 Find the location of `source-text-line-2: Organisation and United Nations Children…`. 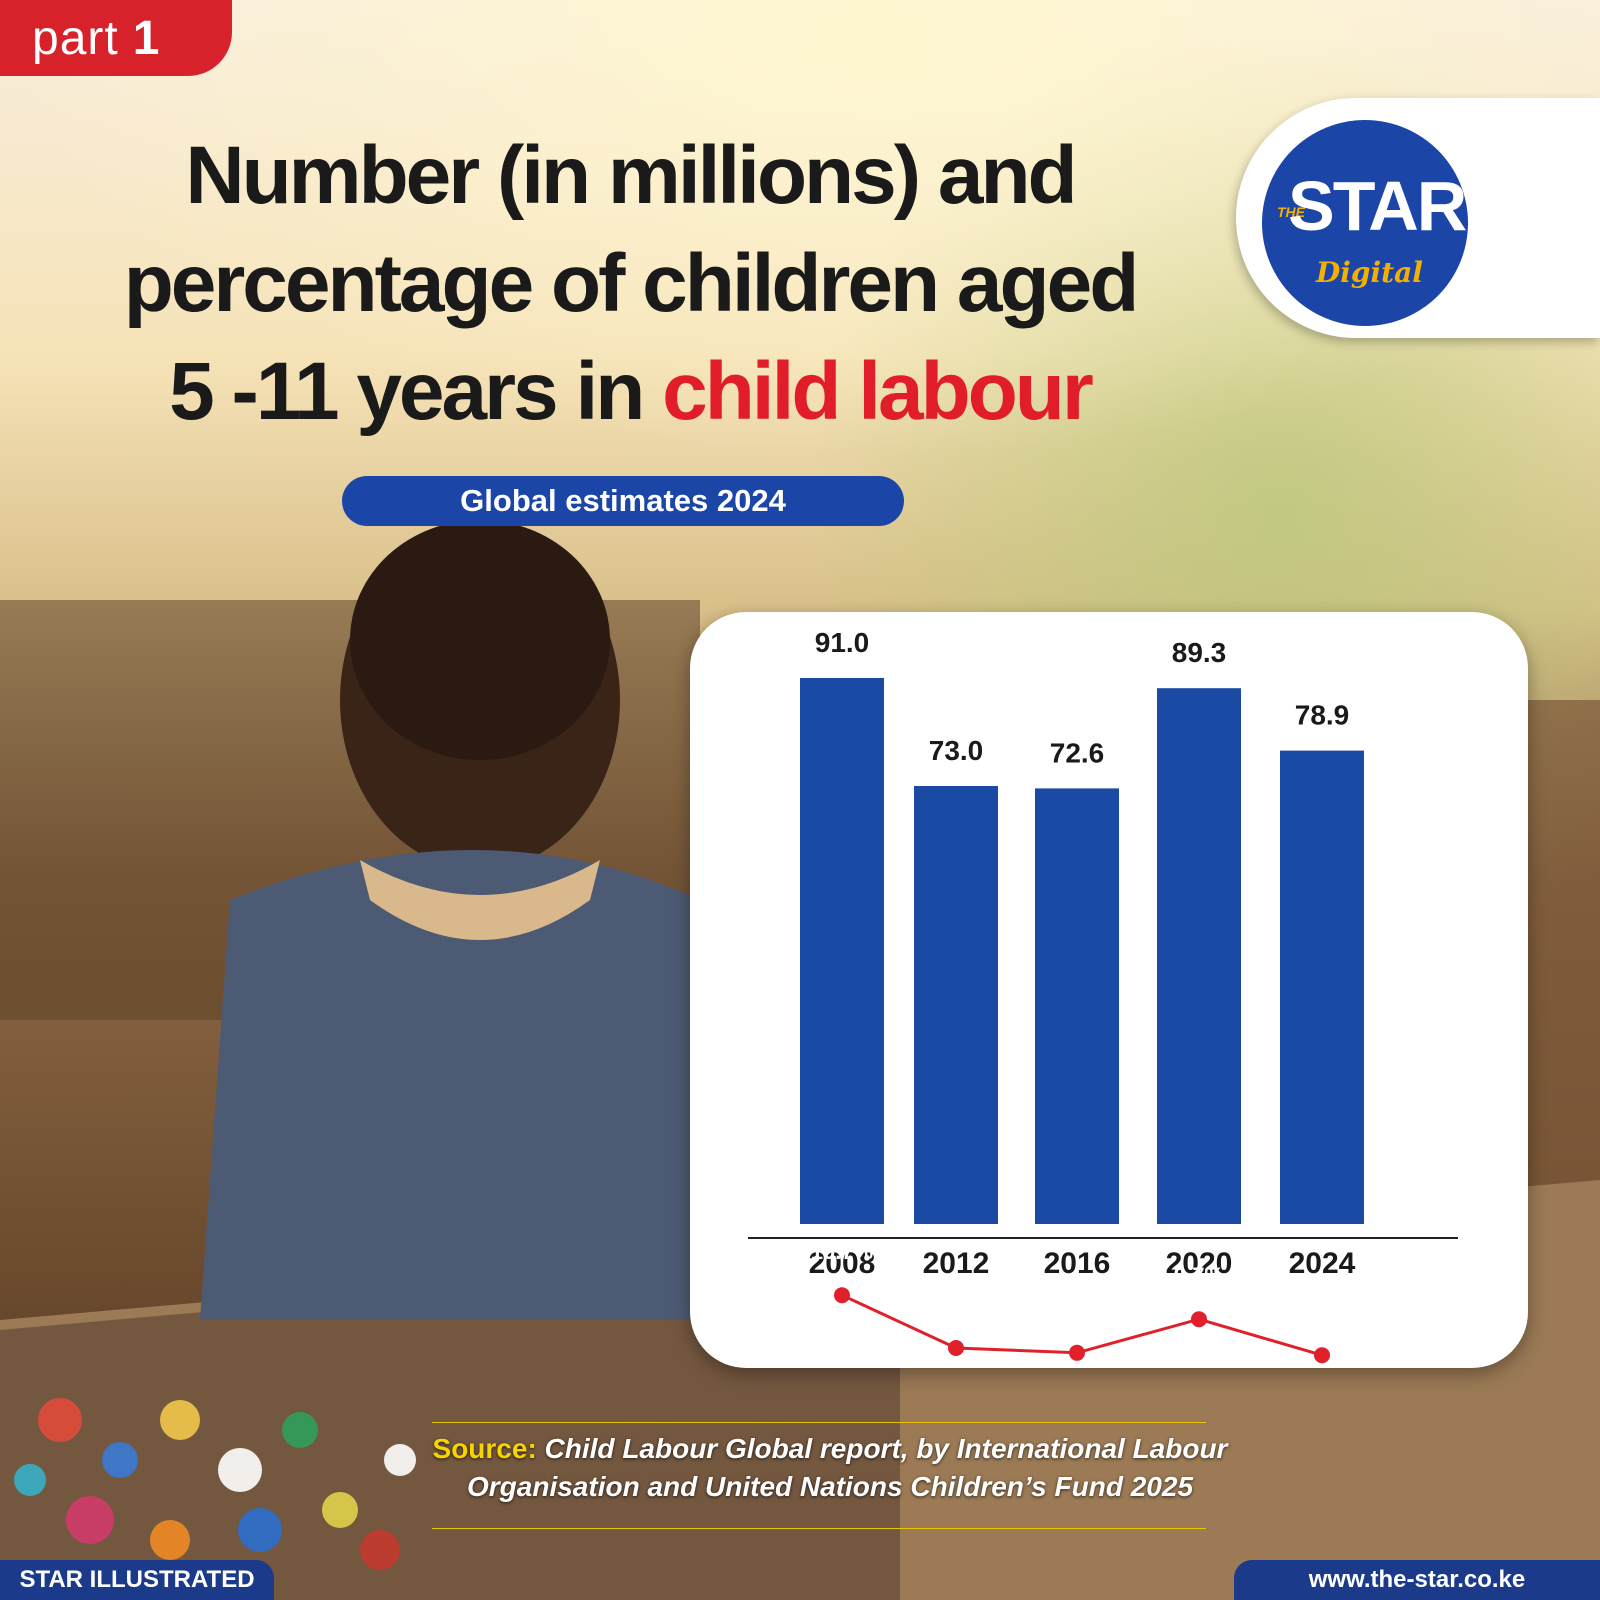

source-text-line-2: Organisation and United Nations Children… is located at coordinates (830, 1486).